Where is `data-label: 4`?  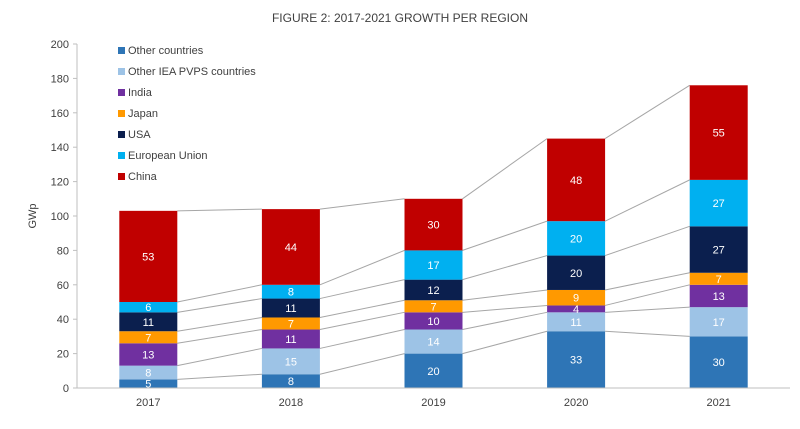
data-label: 4 is located at coordinates (576, 310).